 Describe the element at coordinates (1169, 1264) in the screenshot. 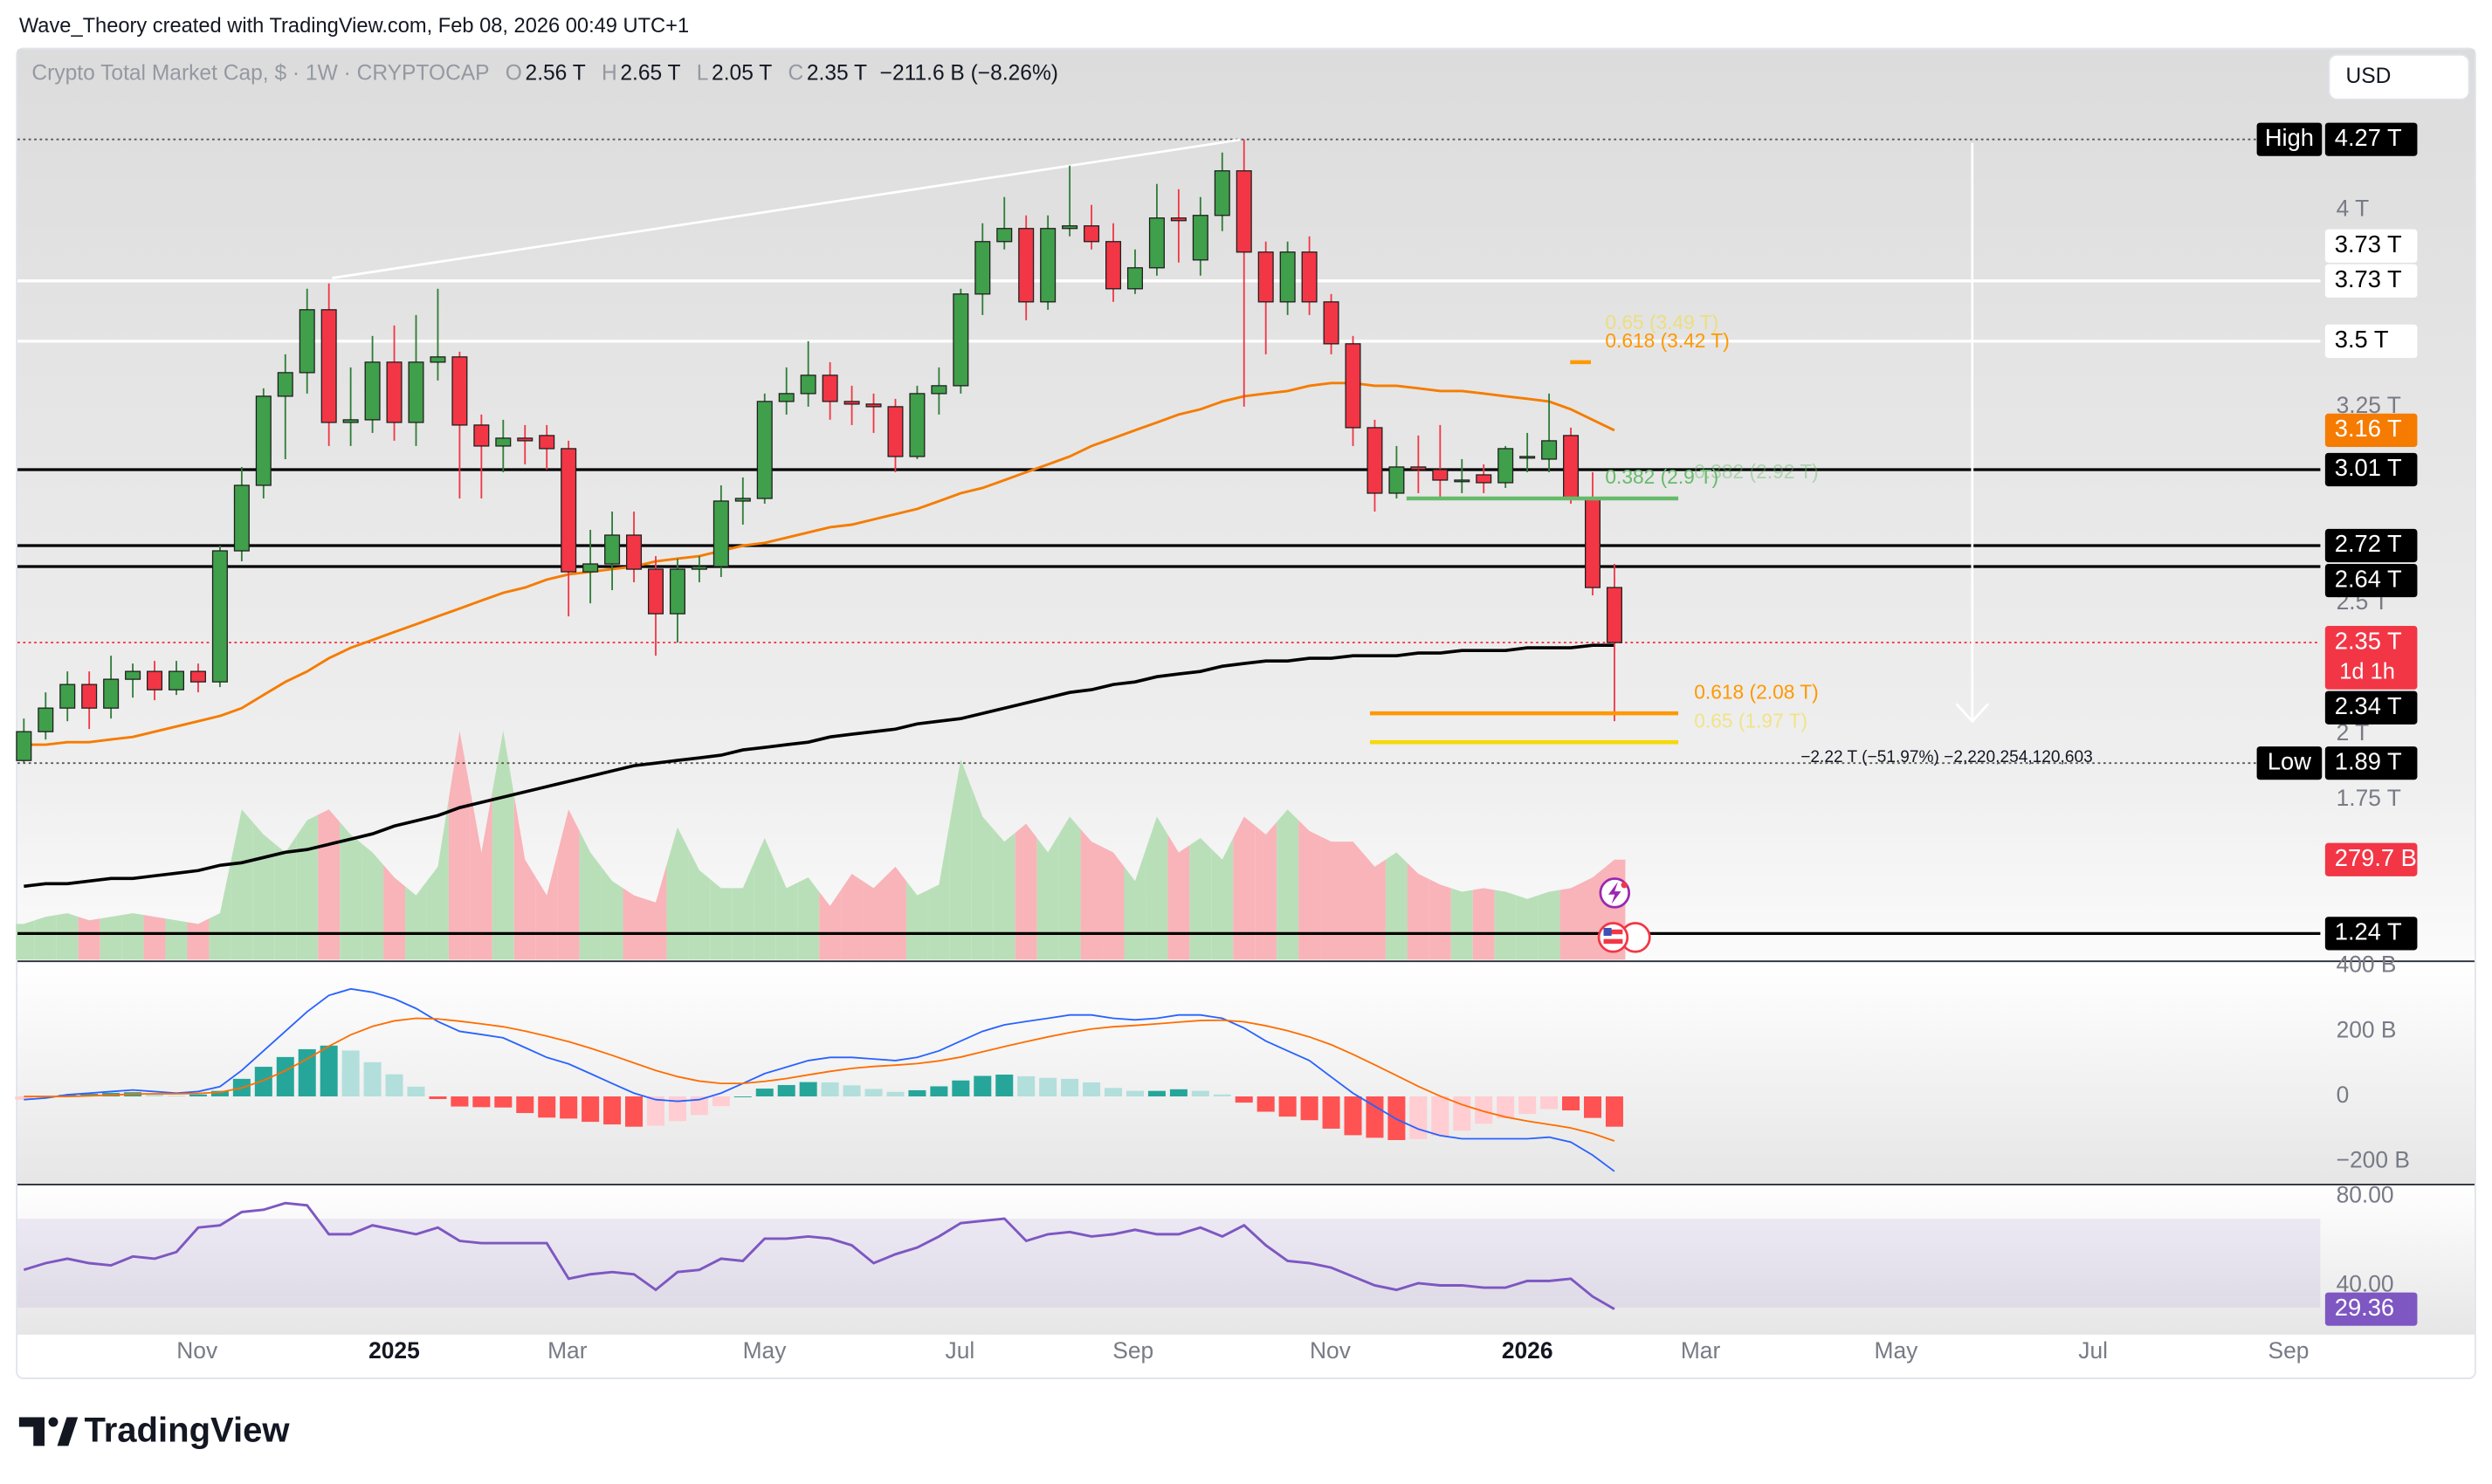

I see `rsi-band` at that location.